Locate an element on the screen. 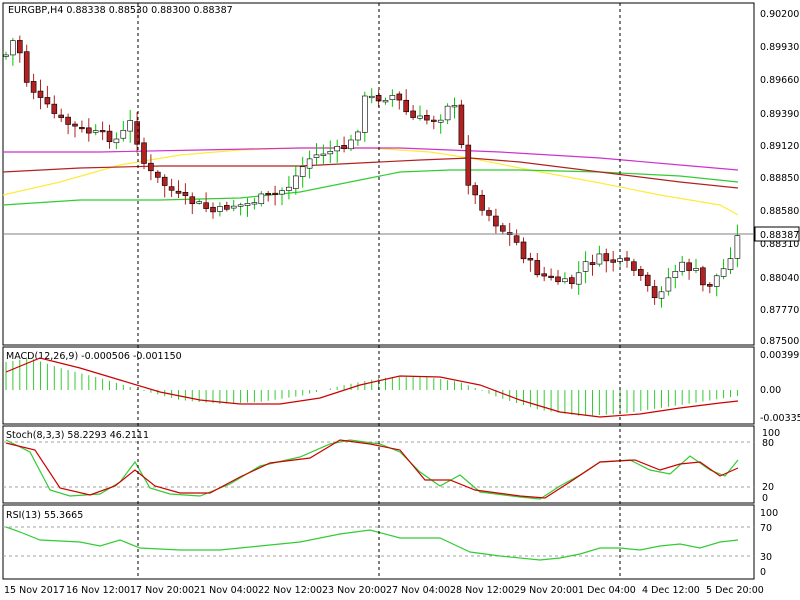 The height and width of the screenshot is (600, 800). macd-level: 0.00 is located at coordinates (770, 390).